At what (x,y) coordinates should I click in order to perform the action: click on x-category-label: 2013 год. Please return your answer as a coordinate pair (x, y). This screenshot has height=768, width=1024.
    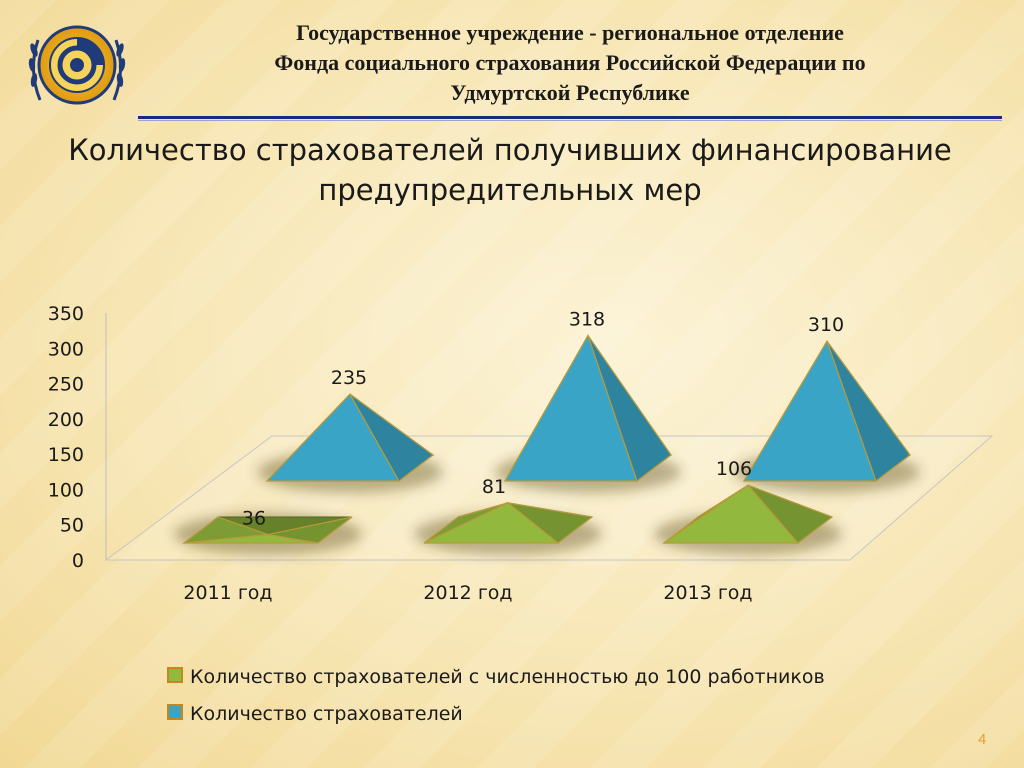
    Looking at the image, I should click on (707, 593).